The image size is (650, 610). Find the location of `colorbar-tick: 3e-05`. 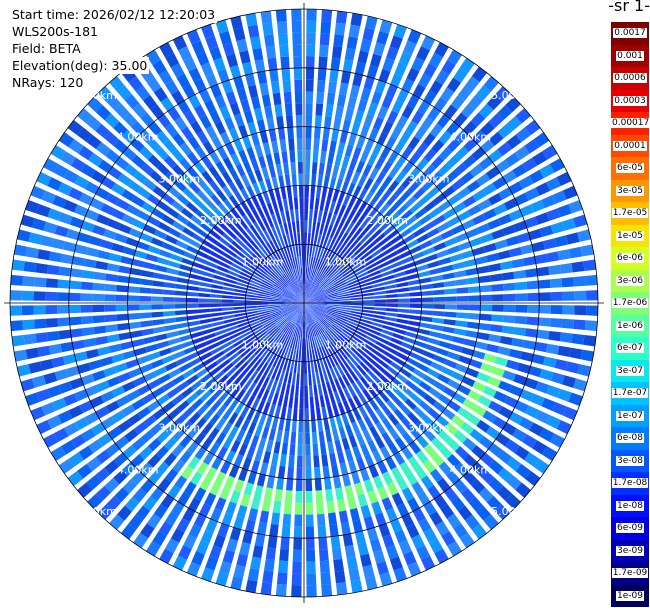

colorbar-tick: 3e-05 is located at coordinates (630, 190).